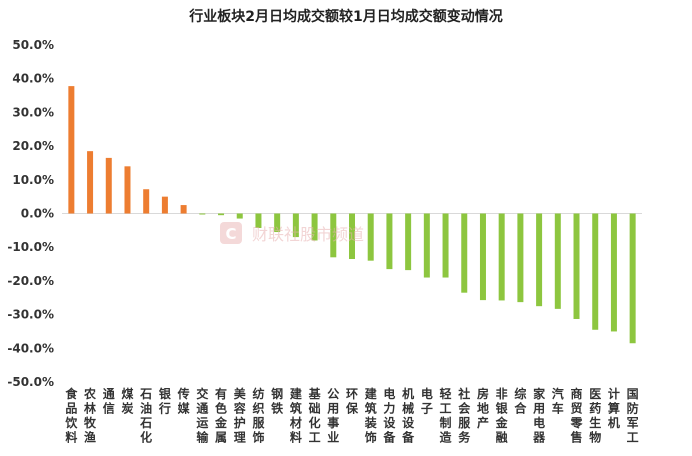 This screenshot has width=692, height=456. I want to click on x-tick-label: 通信, so click(109, 401).